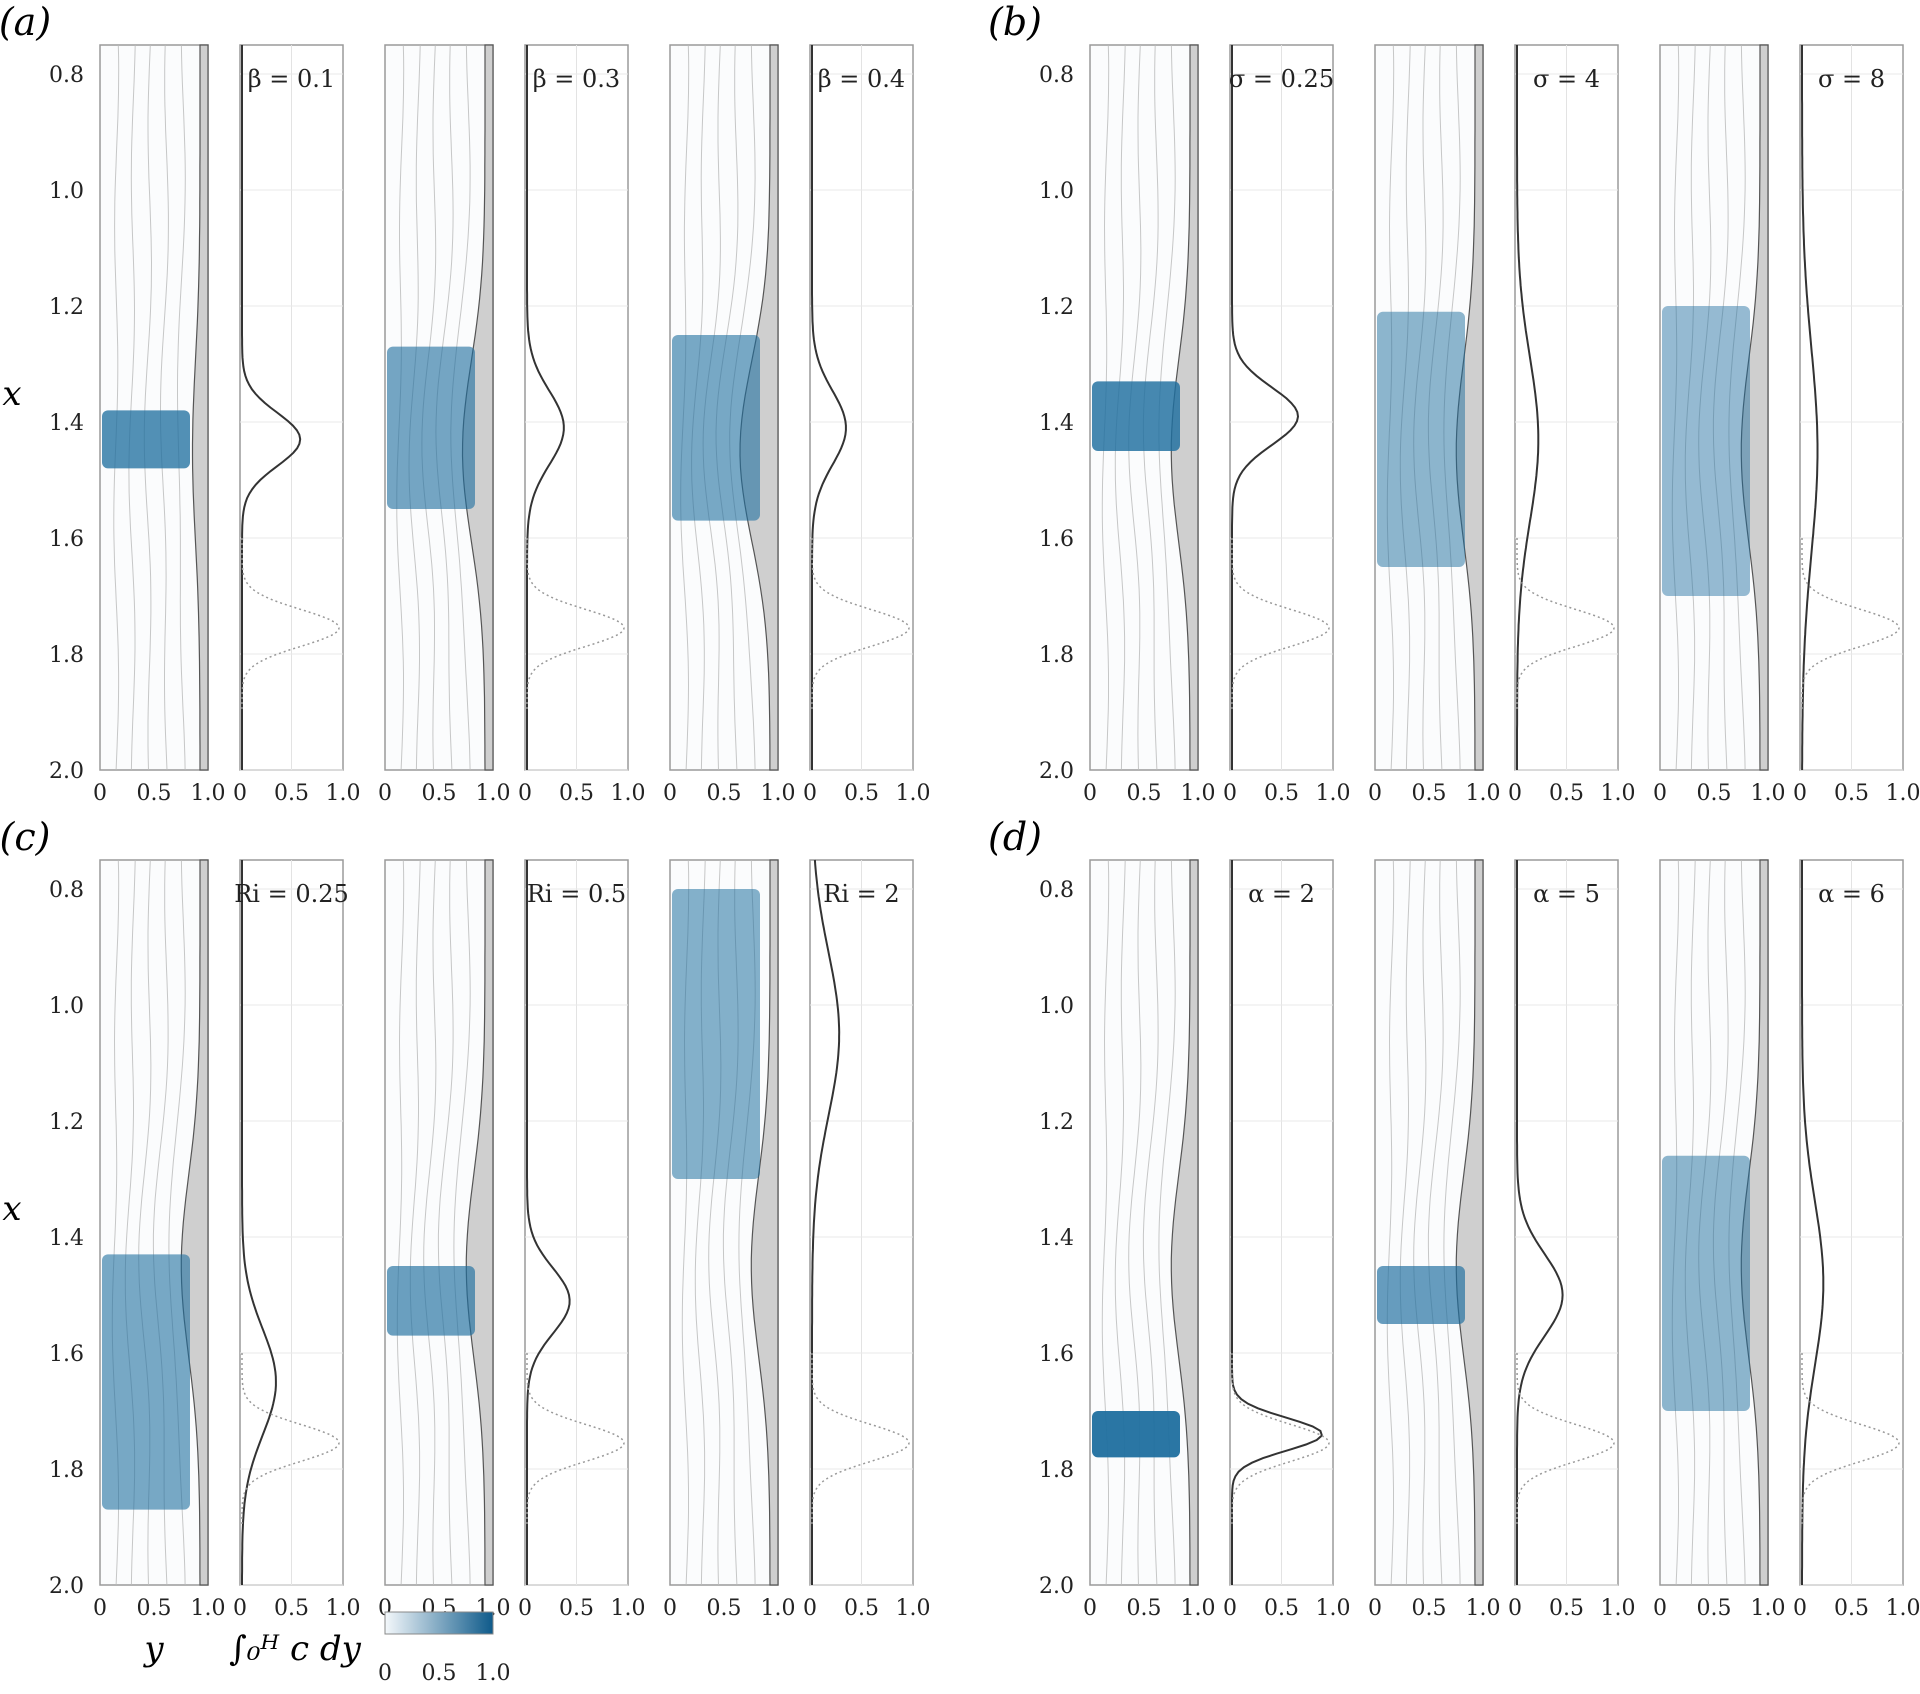  I want to click on integral-label: ∫₀ᴴ c dy, so click(295, 1649).